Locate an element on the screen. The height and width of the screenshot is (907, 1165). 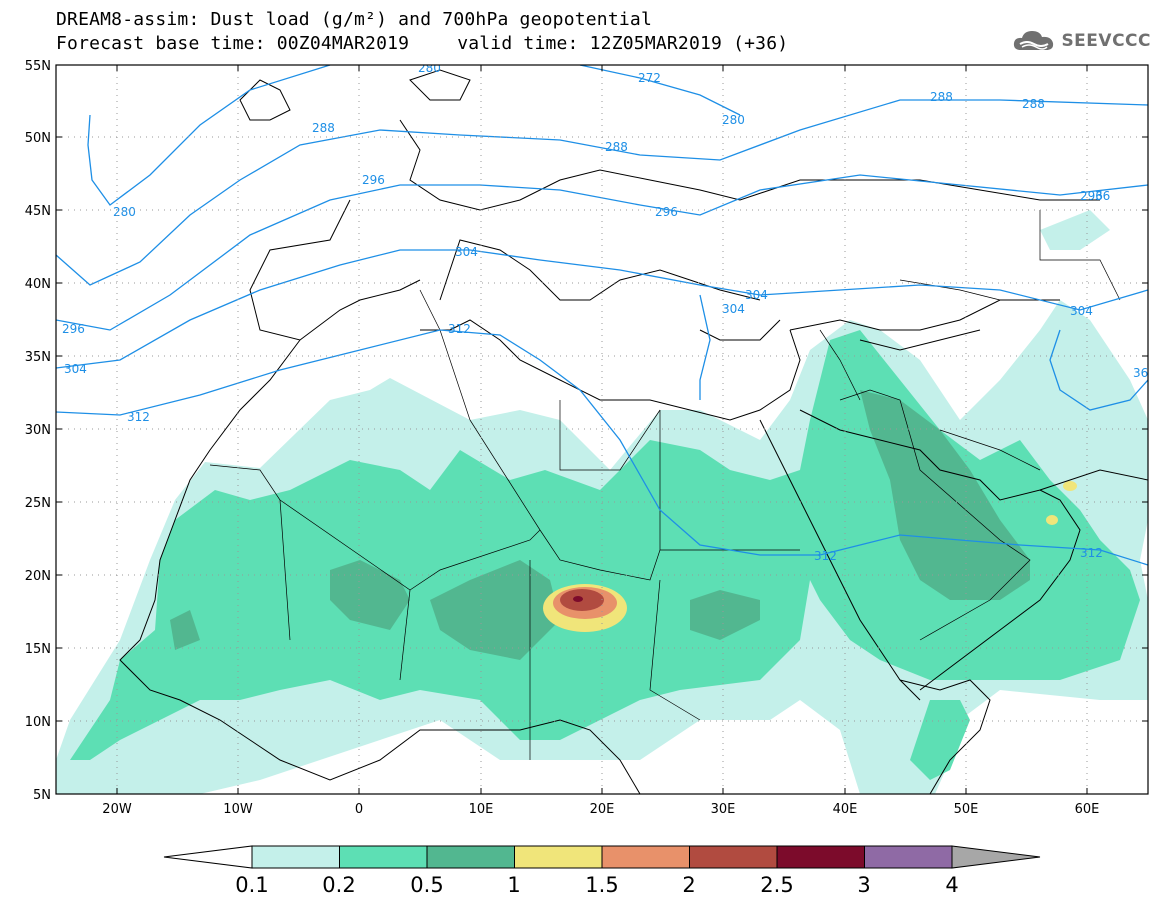
valid-time: valid time: 12Z05MAR2019 (+36) is located at coordinates (623, 43).